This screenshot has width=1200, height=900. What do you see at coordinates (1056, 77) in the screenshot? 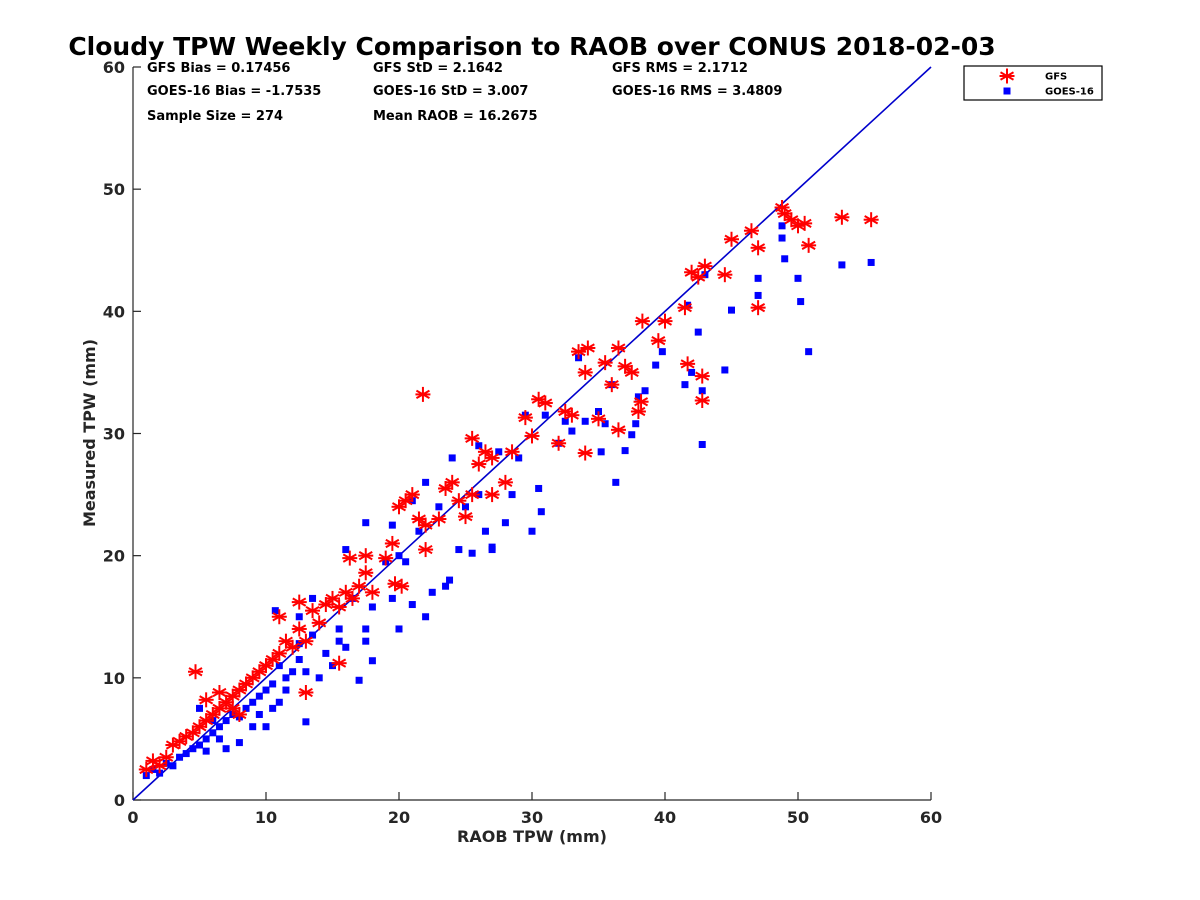
I see `legend-label: GFS` at bounding box center [1056, 77].